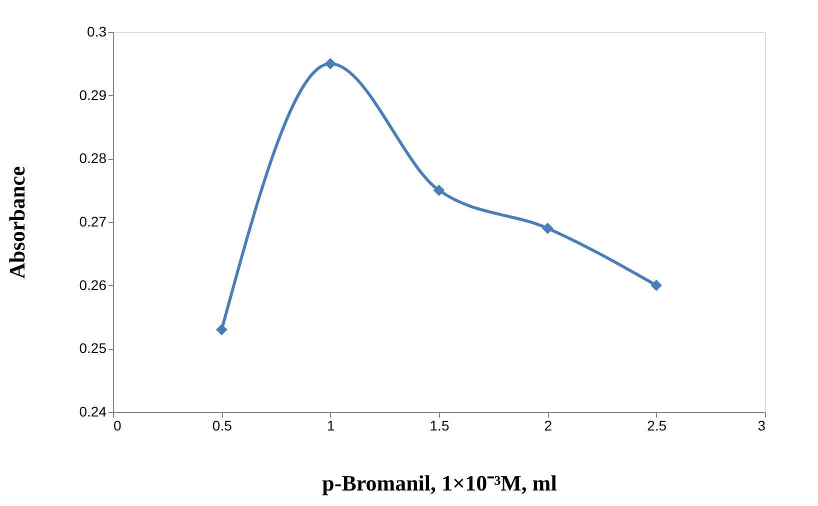 The height and width of the screenshot is (506, 818). What do you see at coordinates (222, 426) in the screenshot?
I see `x-tick-label: 0.5` at bounding box center [222, 426].